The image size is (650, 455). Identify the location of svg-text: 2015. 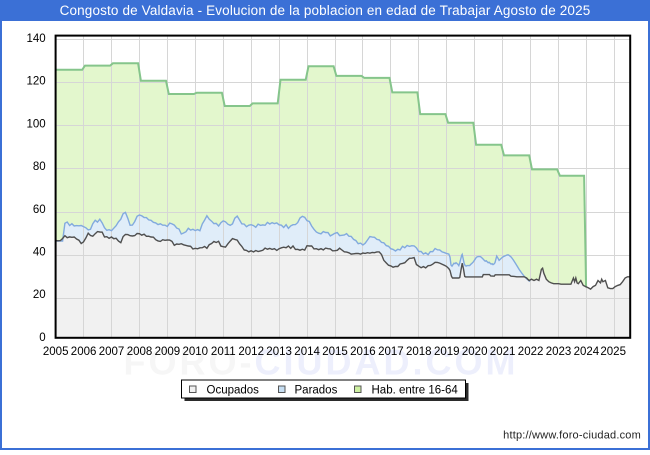
(335, 352).